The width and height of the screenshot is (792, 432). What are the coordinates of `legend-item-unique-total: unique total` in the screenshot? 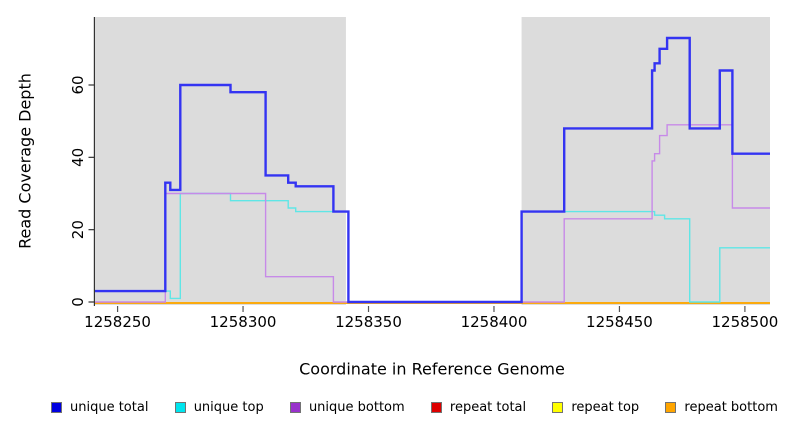 It's located at (100, 407).